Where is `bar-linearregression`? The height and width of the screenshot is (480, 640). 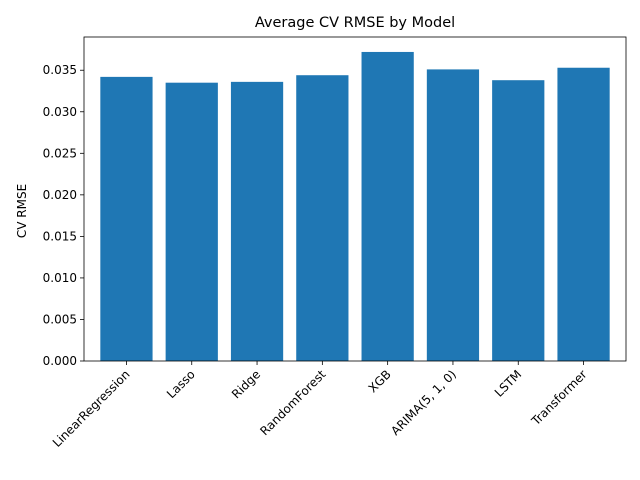 bar-linearregression is located at coordinates (126, 218).